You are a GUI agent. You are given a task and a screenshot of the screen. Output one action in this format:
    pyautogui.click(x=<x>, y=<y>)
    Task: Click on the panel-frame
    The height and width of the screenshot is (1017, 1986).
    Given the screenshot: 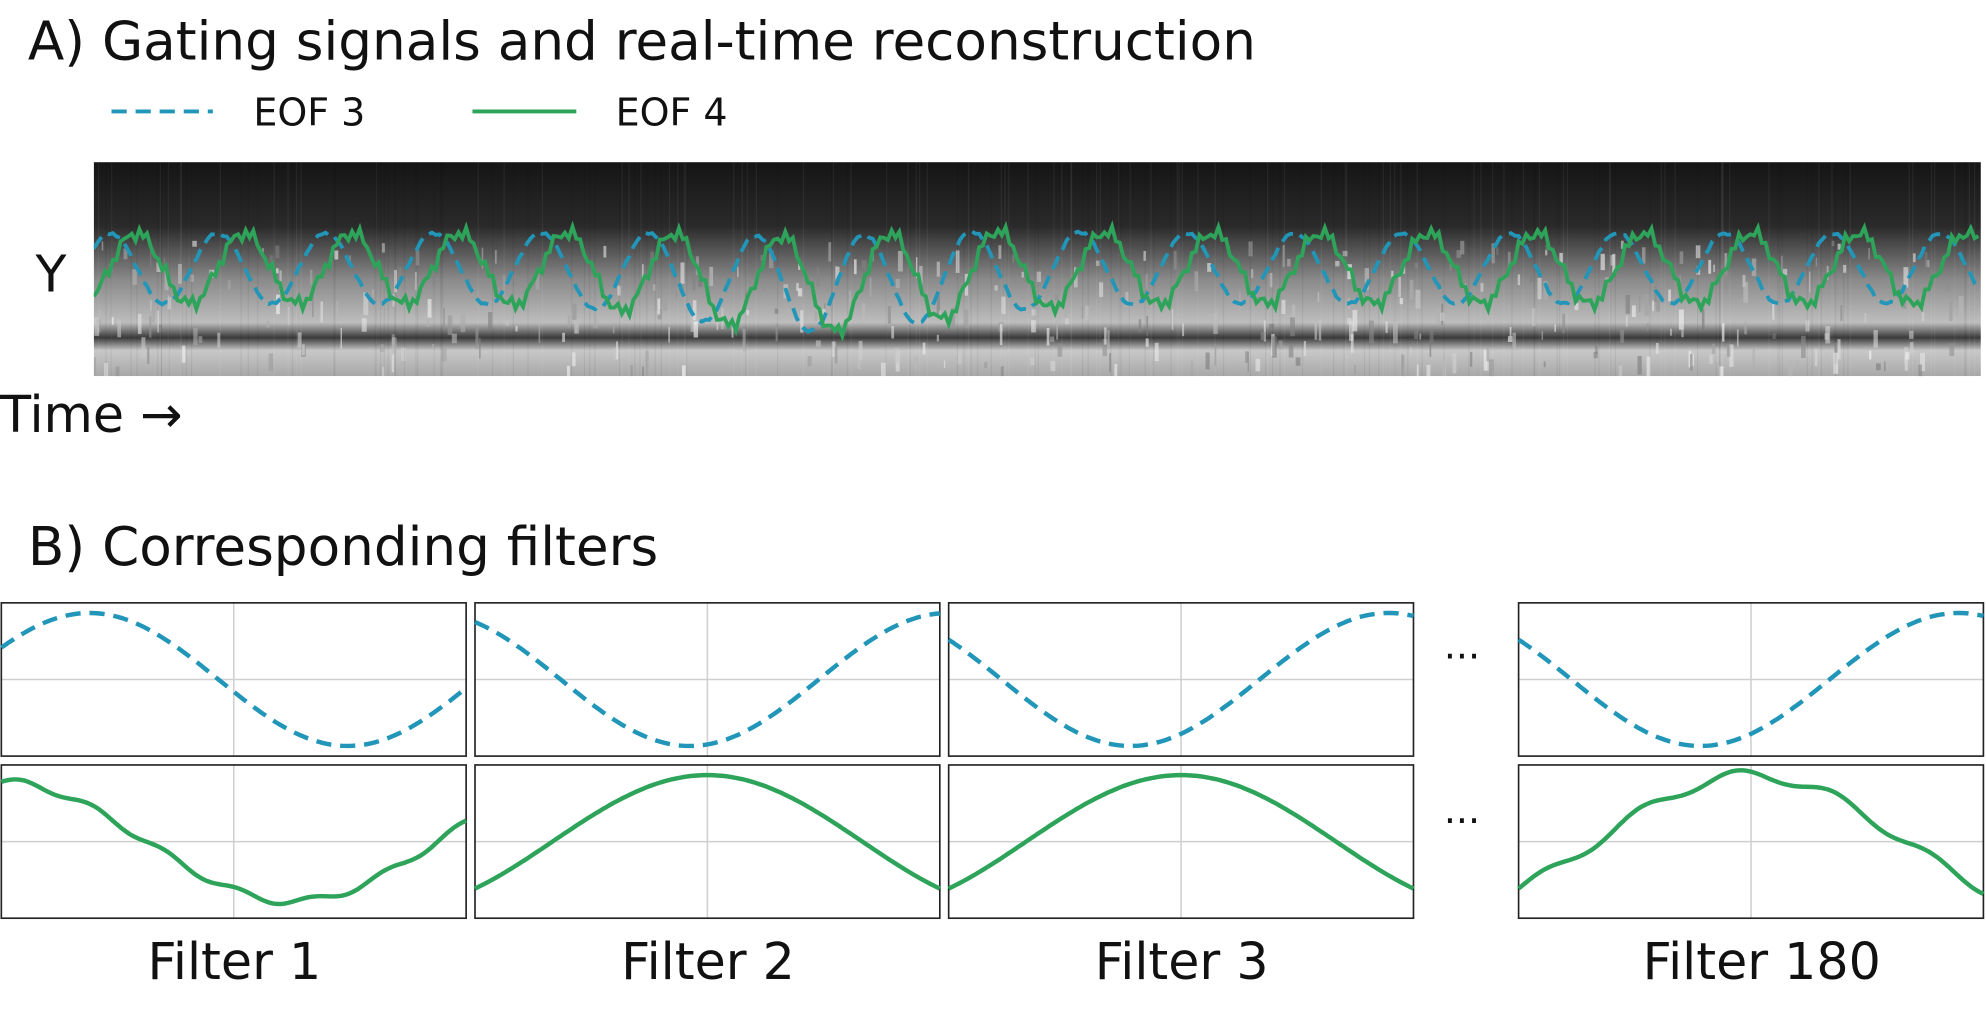 What is the action you would take?
    pyautogui.click(x=707, y=842)
    